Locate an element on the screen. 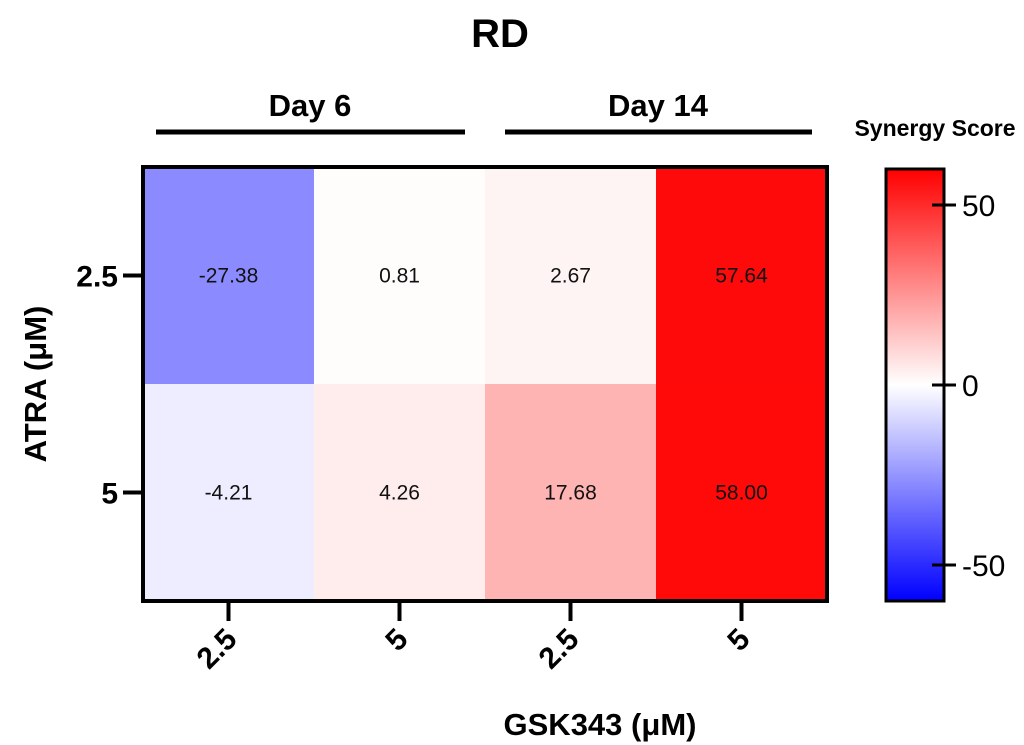 This screenshot has width=1024, height=745. cell-value-label: 17.68 is located at coordinates (570, 493).